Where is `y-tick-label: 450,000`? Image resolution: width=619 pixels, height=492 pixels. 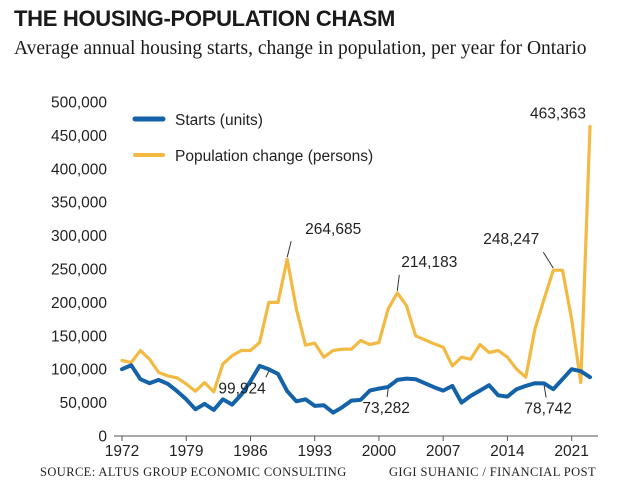
y-tick-label: 450,000 is located at coordinates (79, 136).